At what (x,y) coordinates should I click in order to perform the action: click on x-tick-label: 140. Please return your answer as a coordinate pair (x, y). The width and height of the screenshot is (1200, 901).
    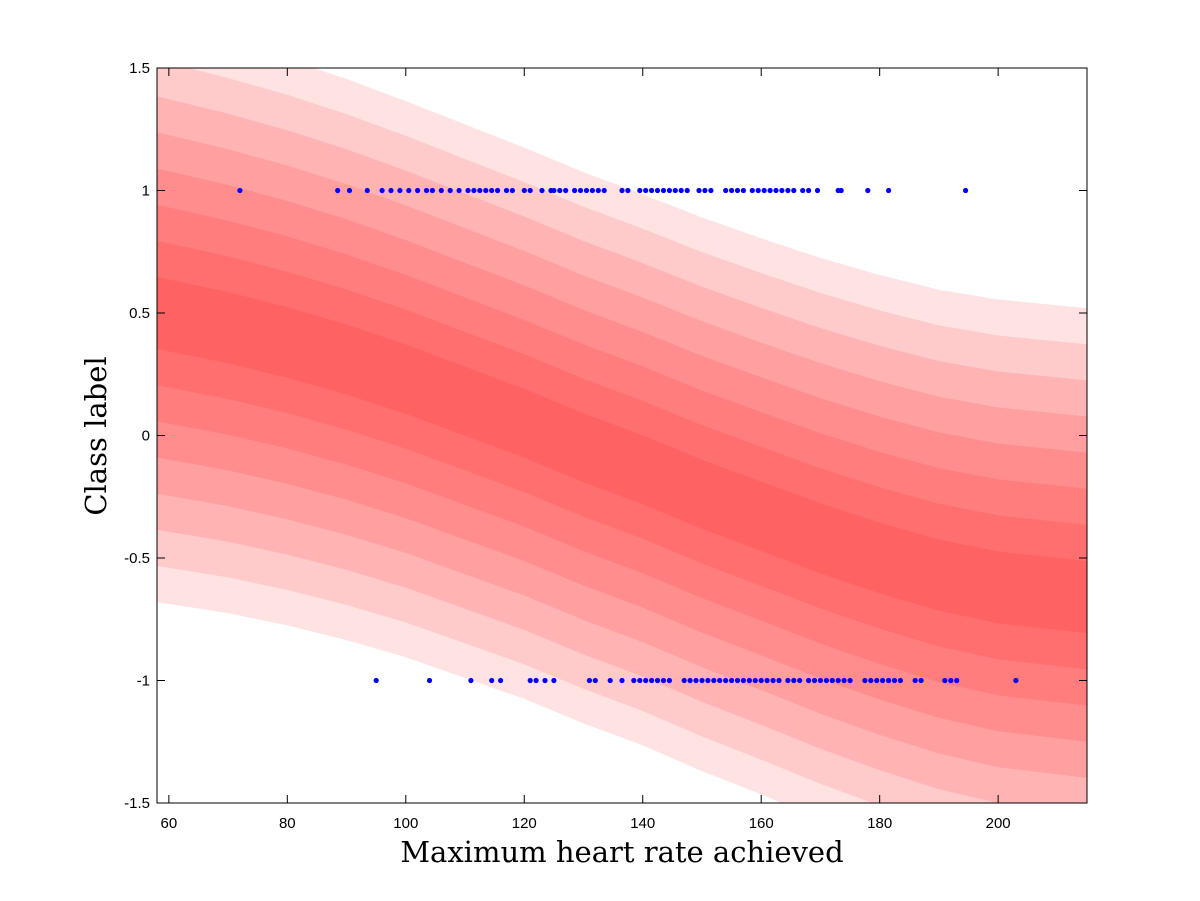
    Looking at the image, I should click on (642, 823).